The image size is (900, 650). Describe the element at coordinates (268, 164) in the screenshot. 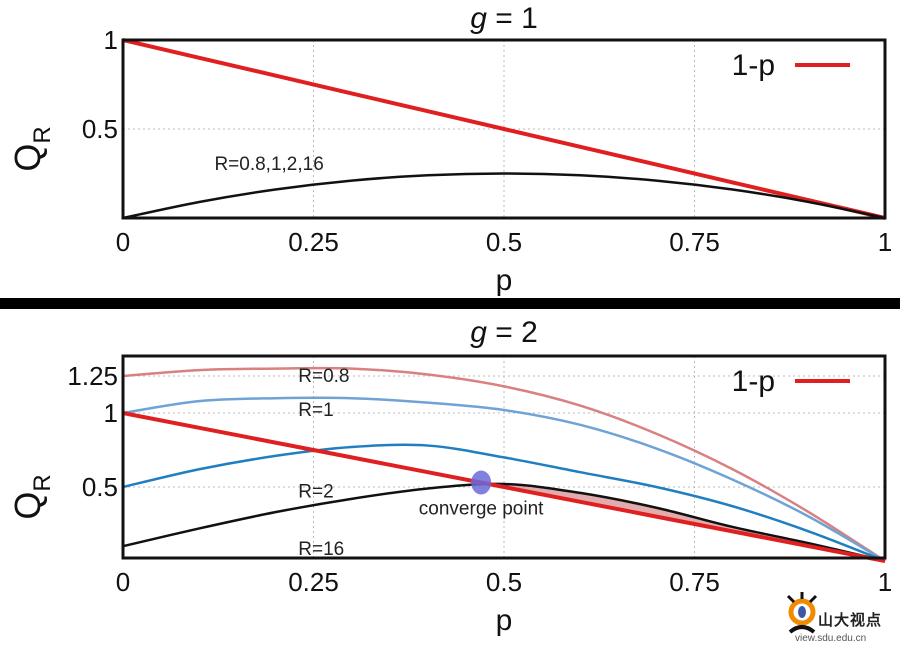

I see `curve-label: R=0.8,1,2,16` at that location.